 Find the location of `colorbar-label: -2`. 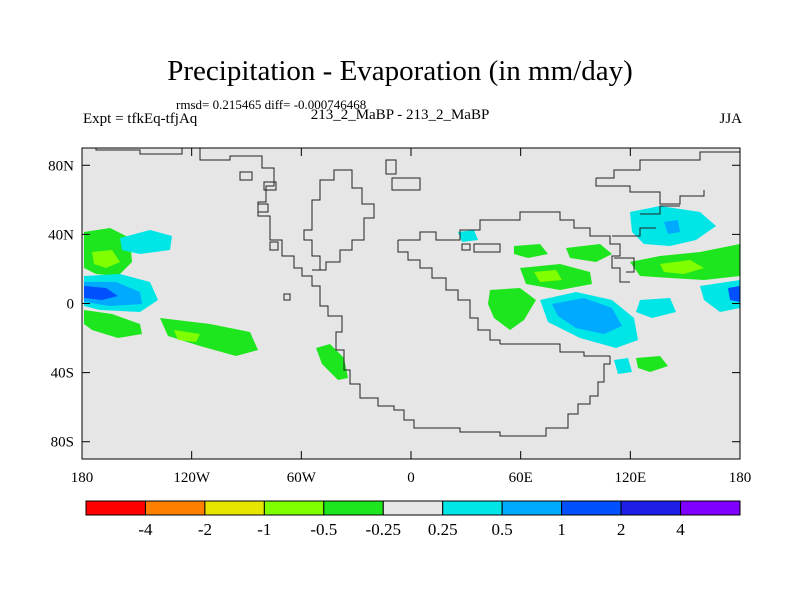

colorbar-label: -2 is located at coordinates (205, 529).